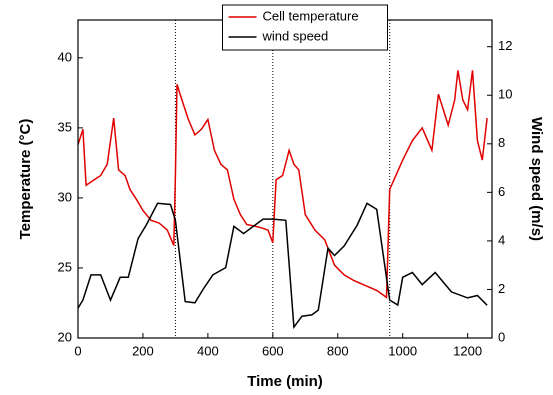  Describe the element at coordinates (536, 179) in the screenshot. I see `y2-axis-label: Wind speed (m/s)` at that location.